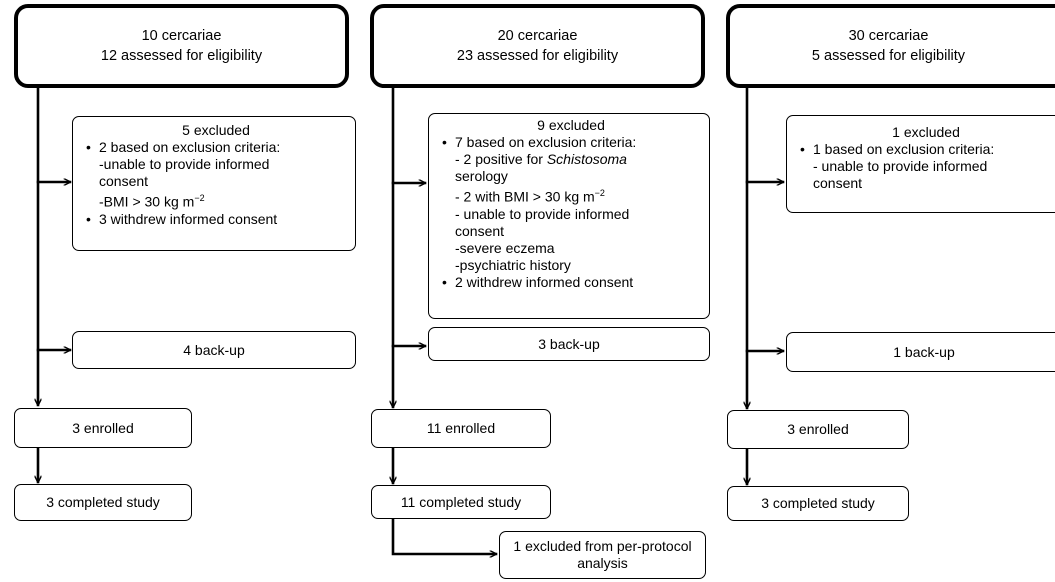  What do you see at coordinates (190, 147) in the screenshot?
I see `reason-text: 2 based on exclusion criteria:` at bounding box center [190, 147].